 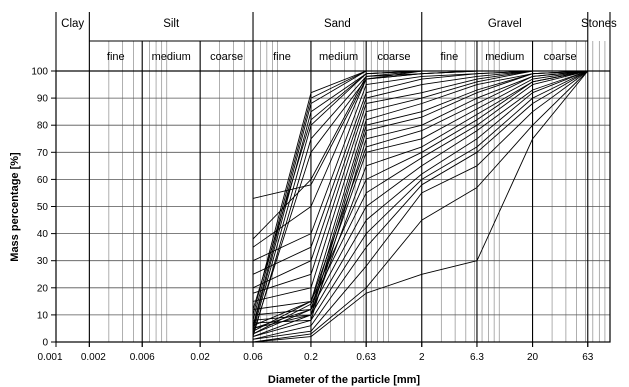 What do you see at coordinates (200, 357) in the screenshot?
I see `x-tick-label: 0.02` at bounding box center [200, 357].